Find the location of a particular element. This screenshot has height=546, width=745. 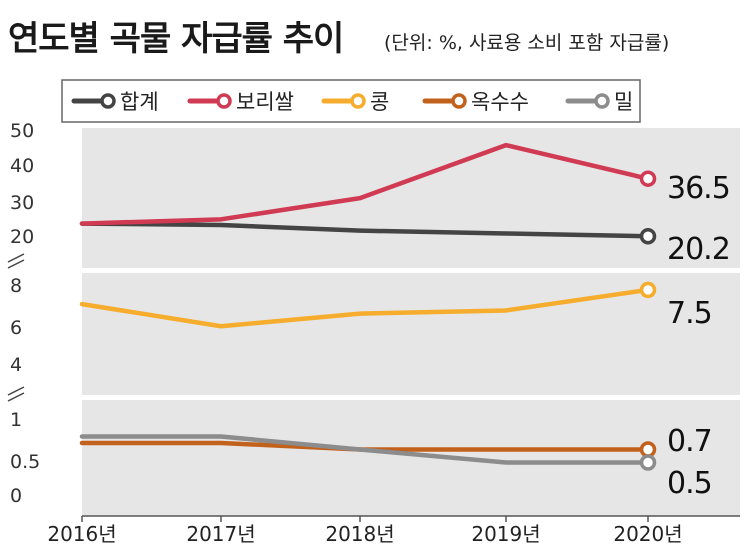

series-보리쌀 is located at coordinates (368, 184).